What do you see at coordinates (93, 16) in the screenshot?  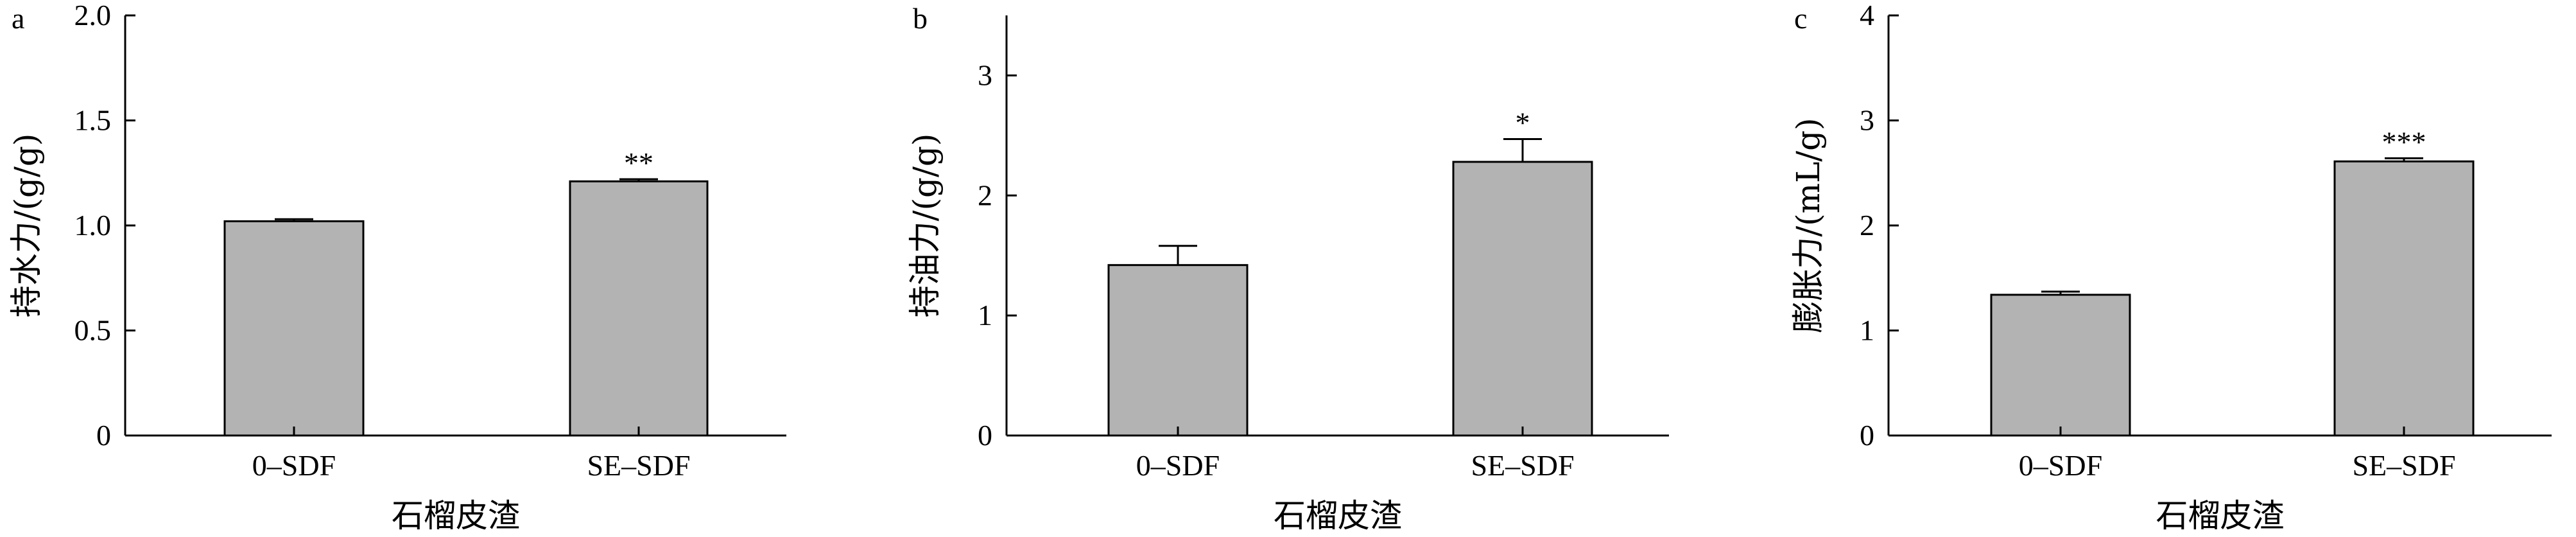 I see `y-tick-label: 2.0` at bounding box center [93, 16].